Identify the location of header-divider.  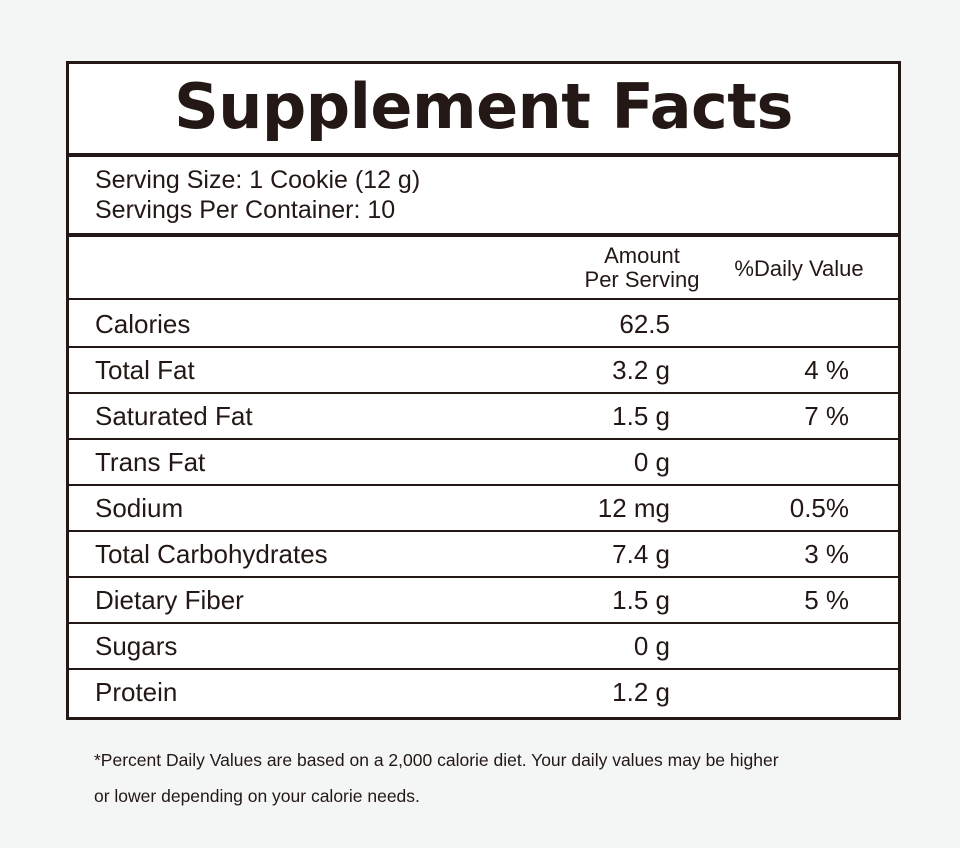
(483, 299).